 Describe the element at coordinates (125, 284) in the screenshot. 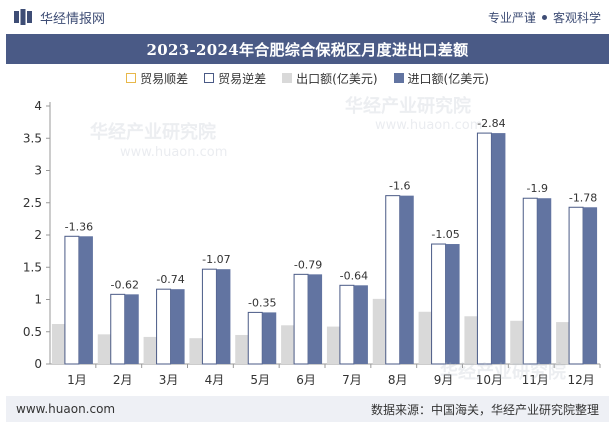

I see `data-label-deficit: -0.62` at that location.